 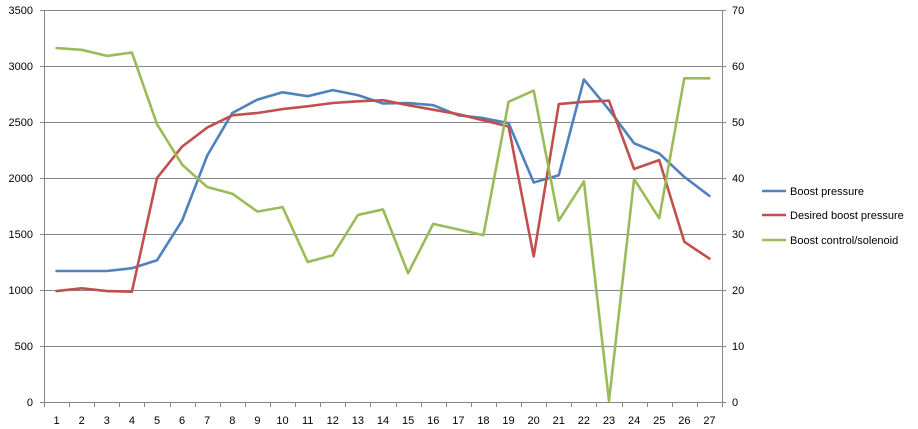 What do you see at coordinates (634, 421) in the screenshot?
I see `x-tick-label: 24` at bounding box center [634, 421].